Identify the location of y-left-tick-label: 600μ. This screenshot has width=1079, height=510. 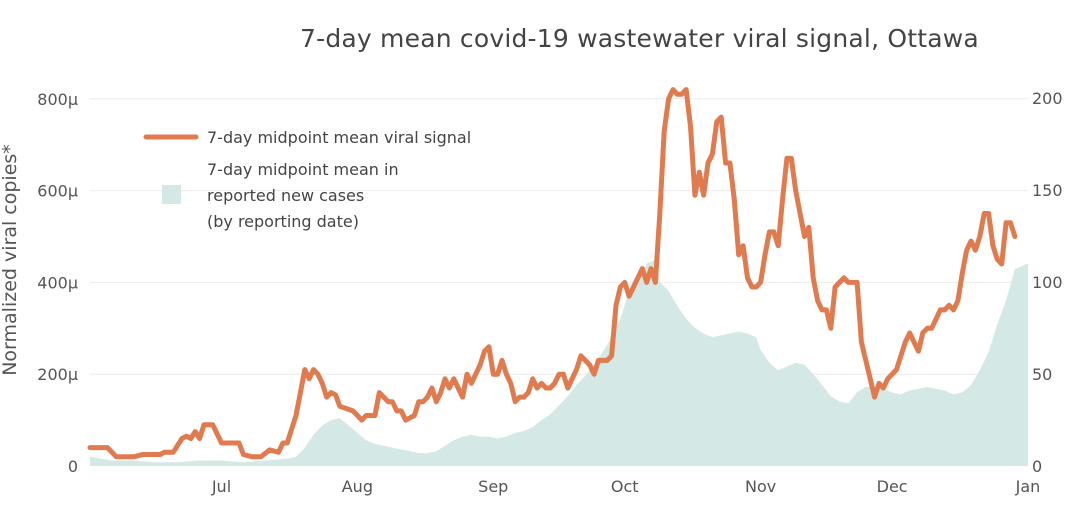
(57, 191).